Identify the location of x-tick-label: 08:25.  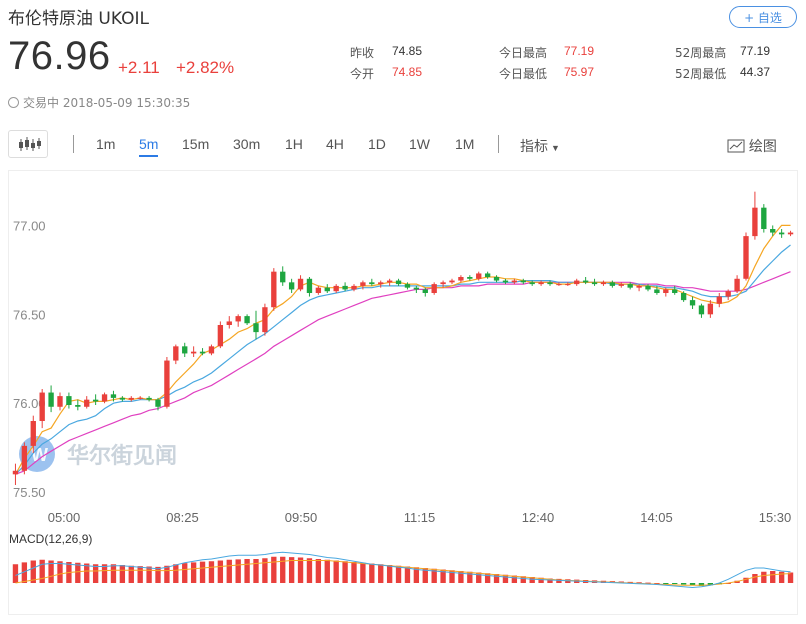
(182, 517).